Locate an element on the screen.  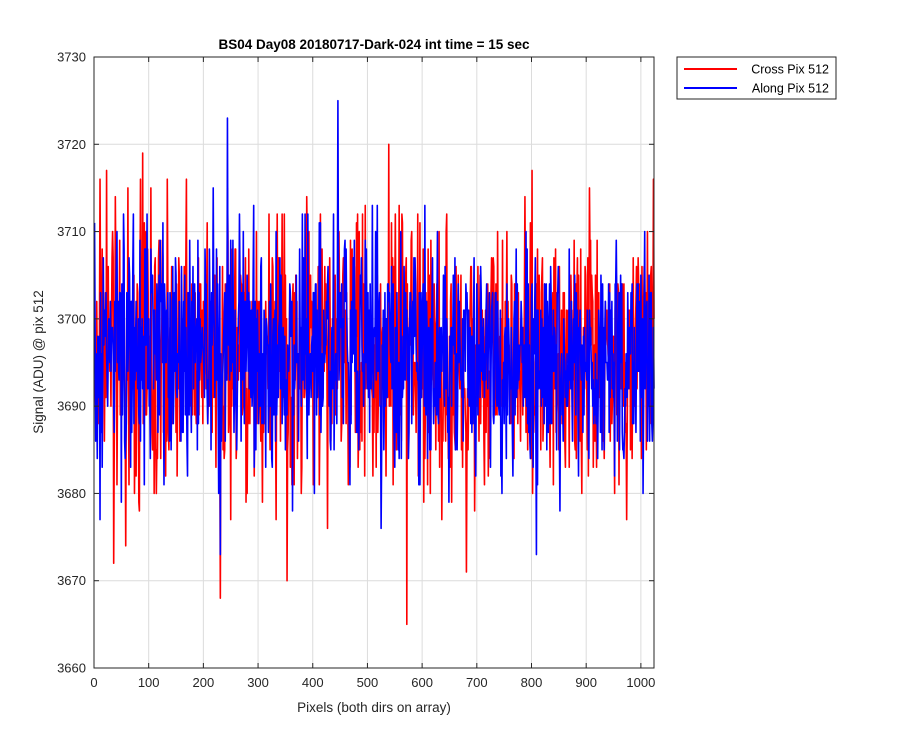
y-tick-label: 3710 is located at coordinates (71, 231).